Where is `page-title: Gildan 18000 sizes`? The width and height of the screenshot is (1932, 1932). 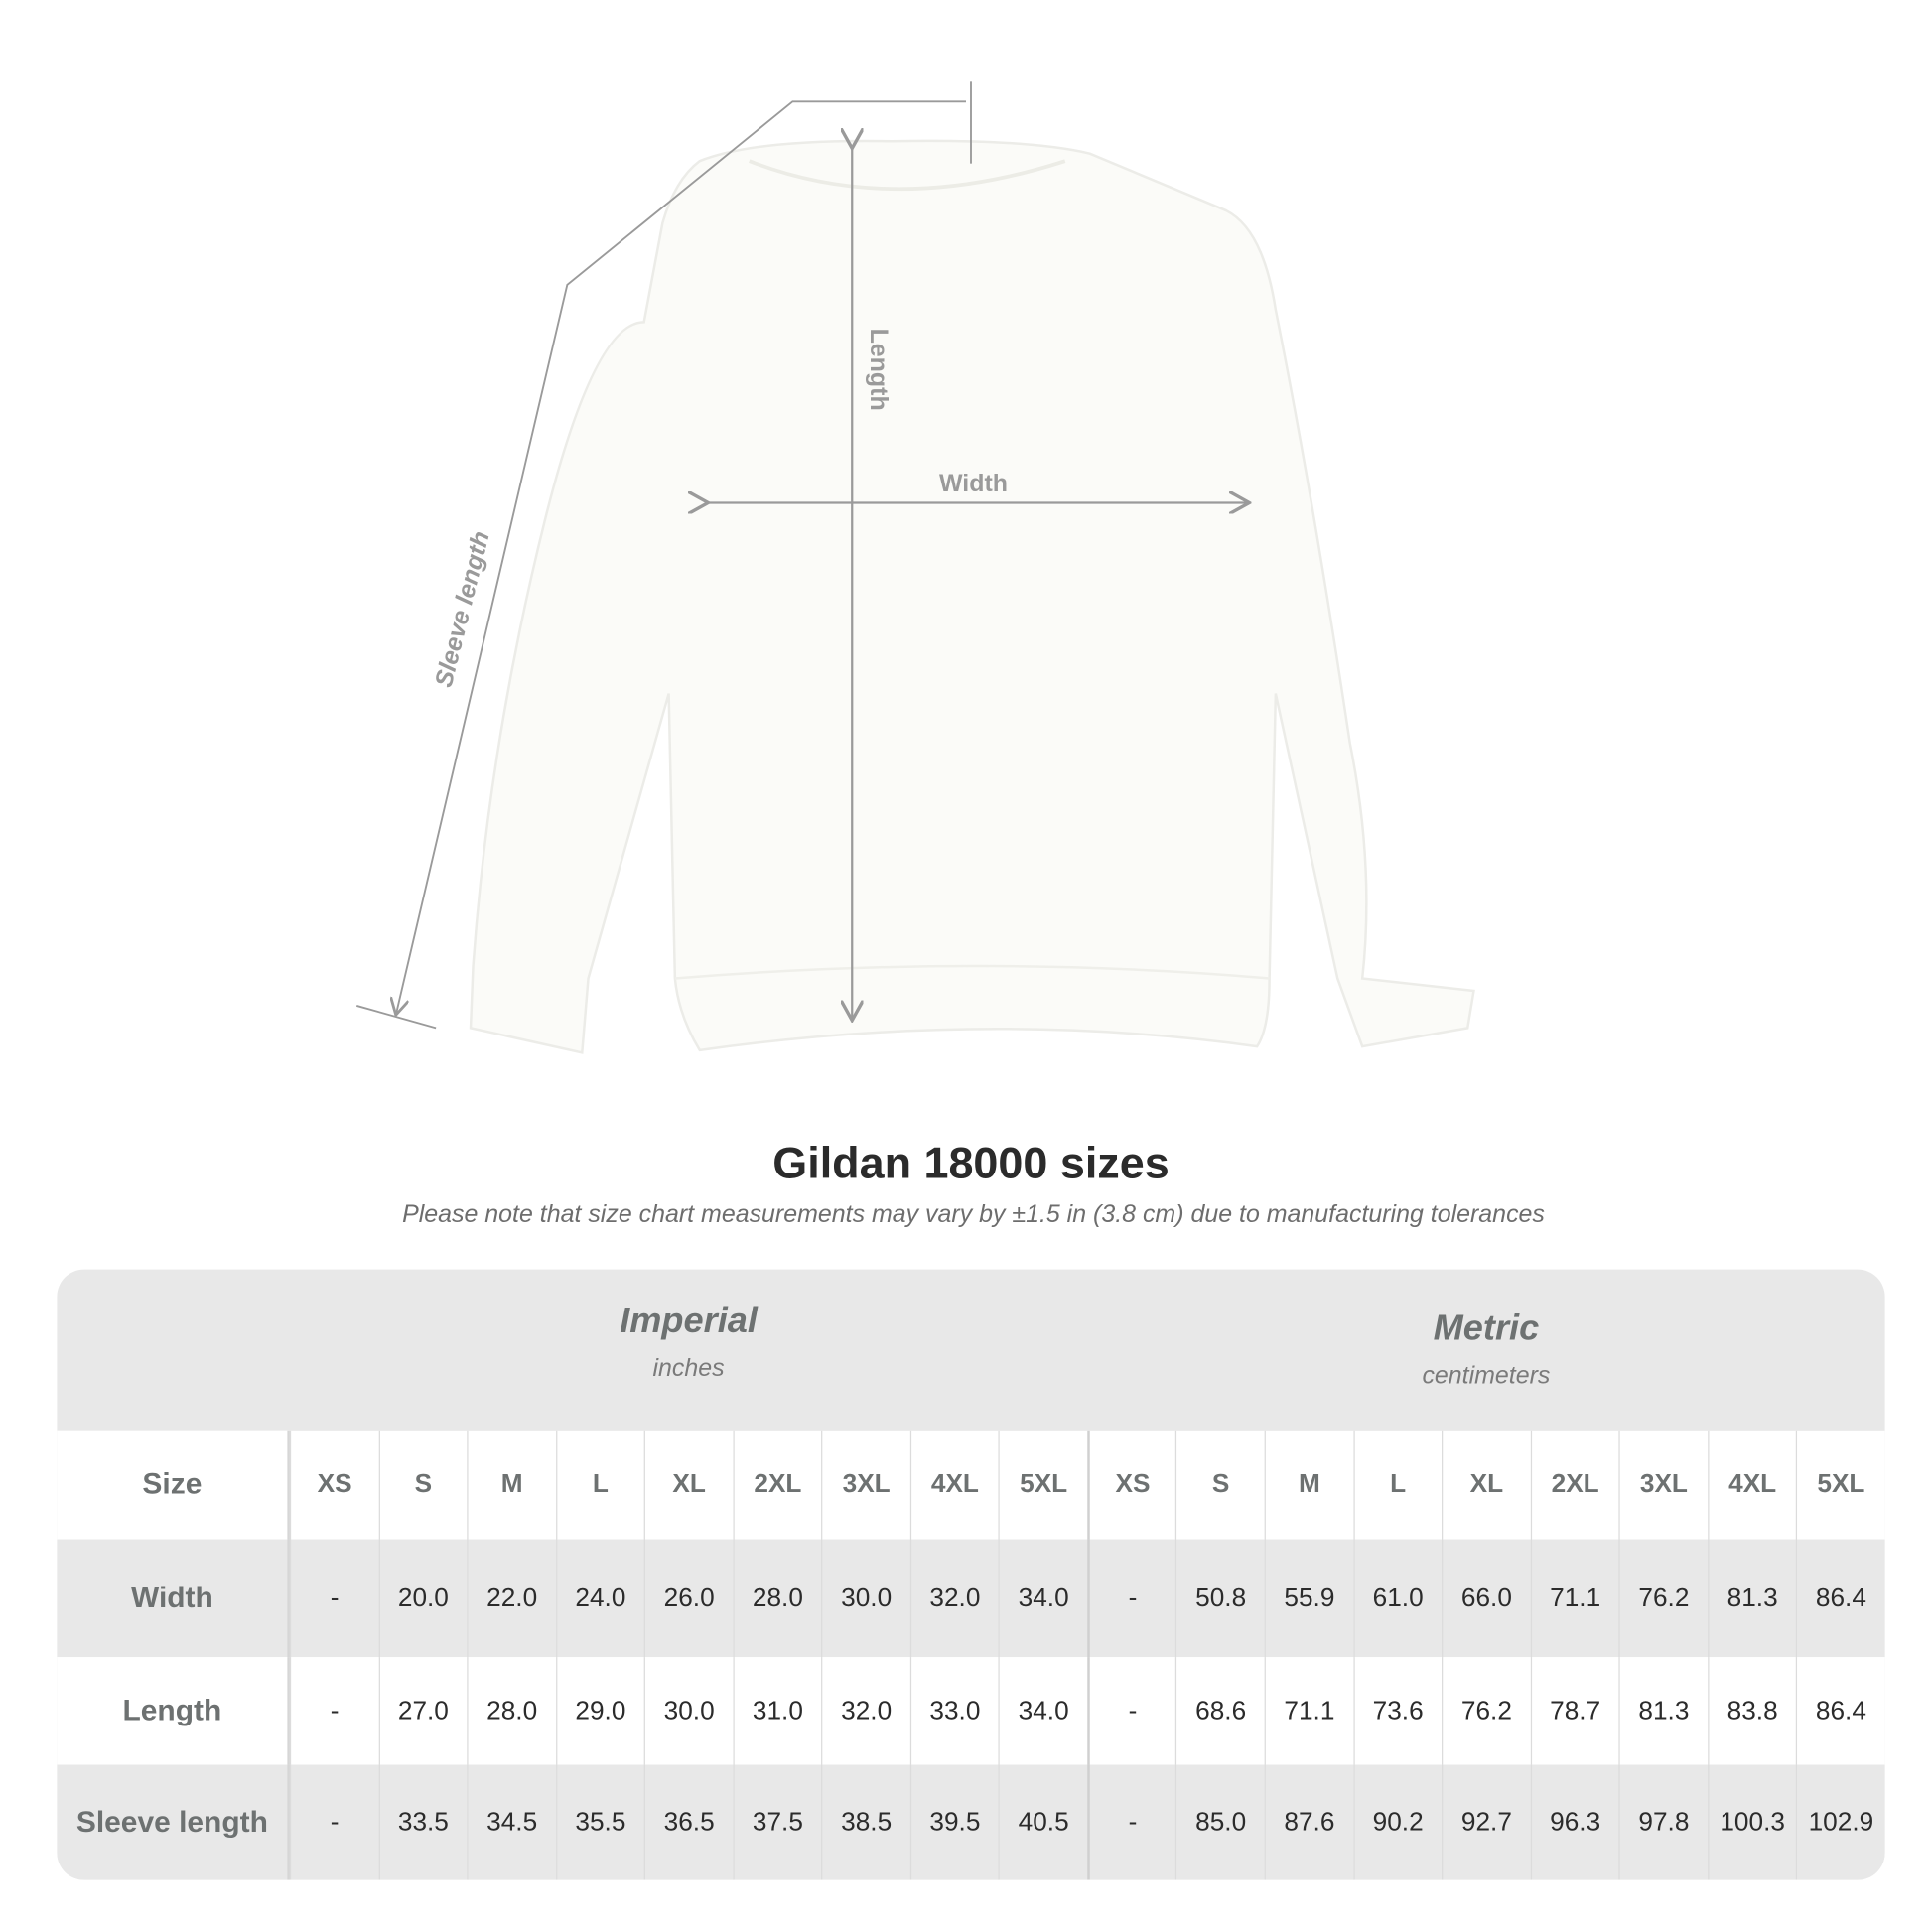 page-title: Gildan 18000 sizes is located at coordinates (971, 1162).